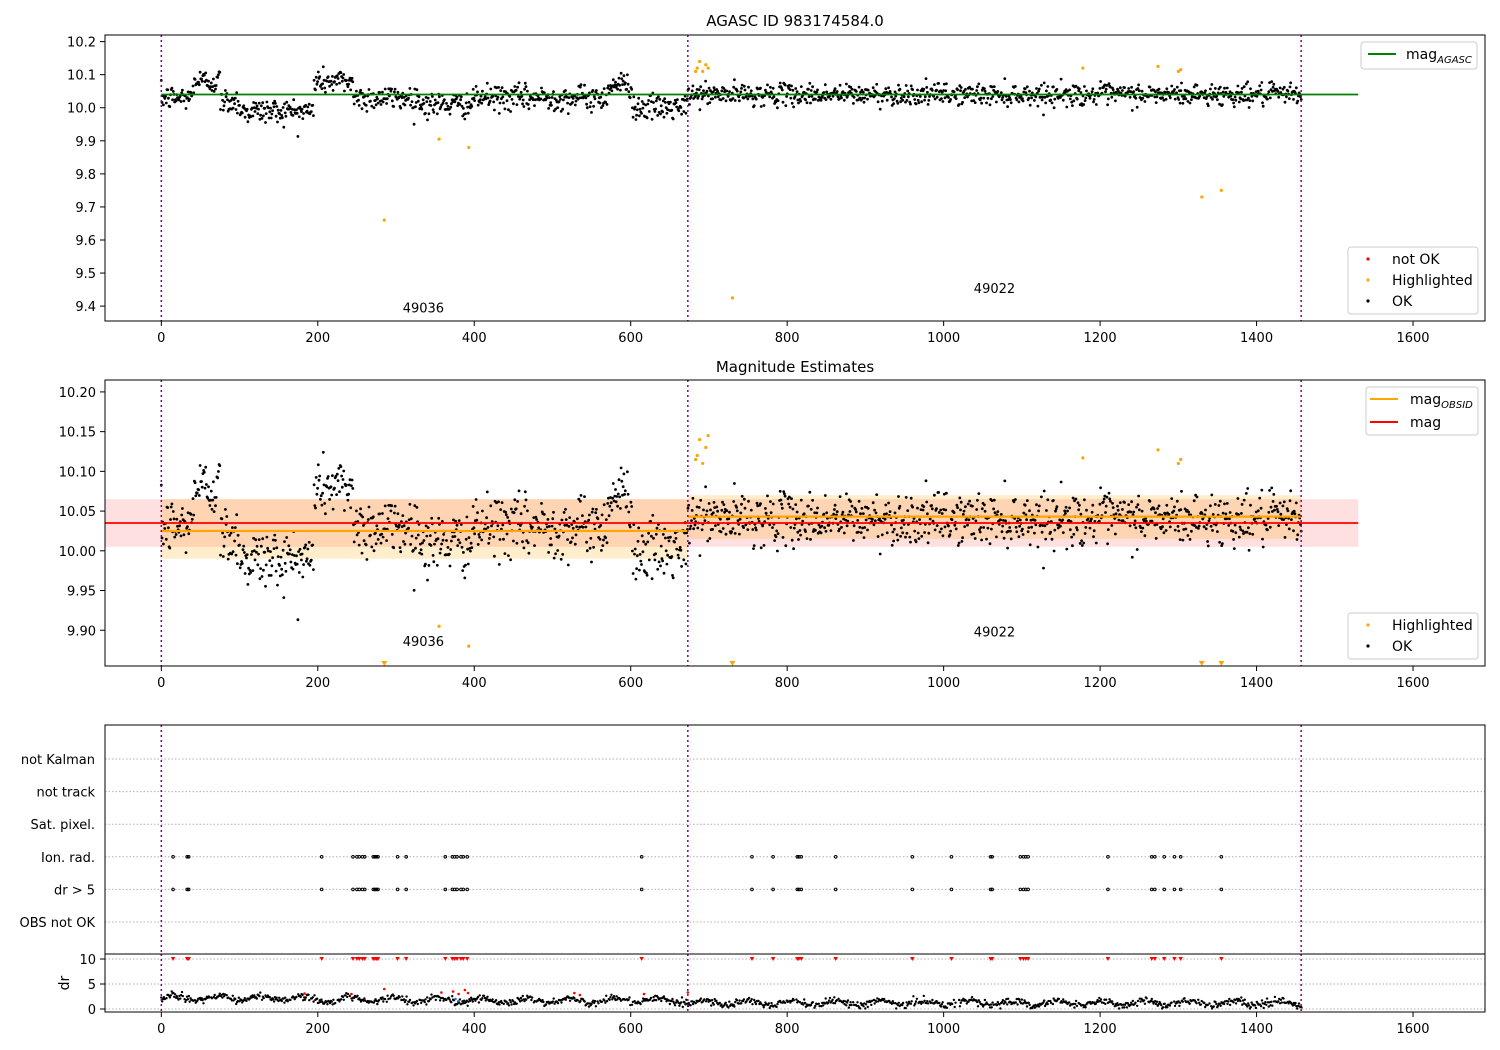 Image resolution: width=1500 pixels, height=1050 pixels. What do you see at coordinates (439, 626) in the screenshot?
I see `highlighted-point` at bounding box center [439, 626].